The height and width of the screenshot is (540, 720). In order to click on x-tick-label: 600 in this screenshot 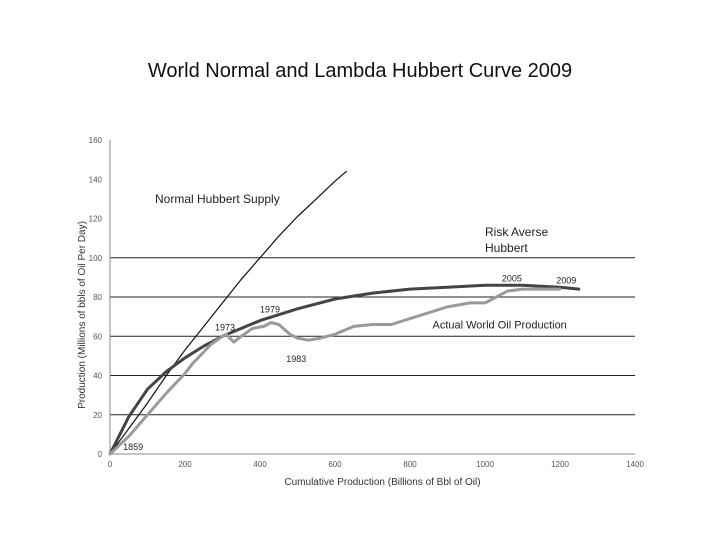, I will do `click(335, 464)`.